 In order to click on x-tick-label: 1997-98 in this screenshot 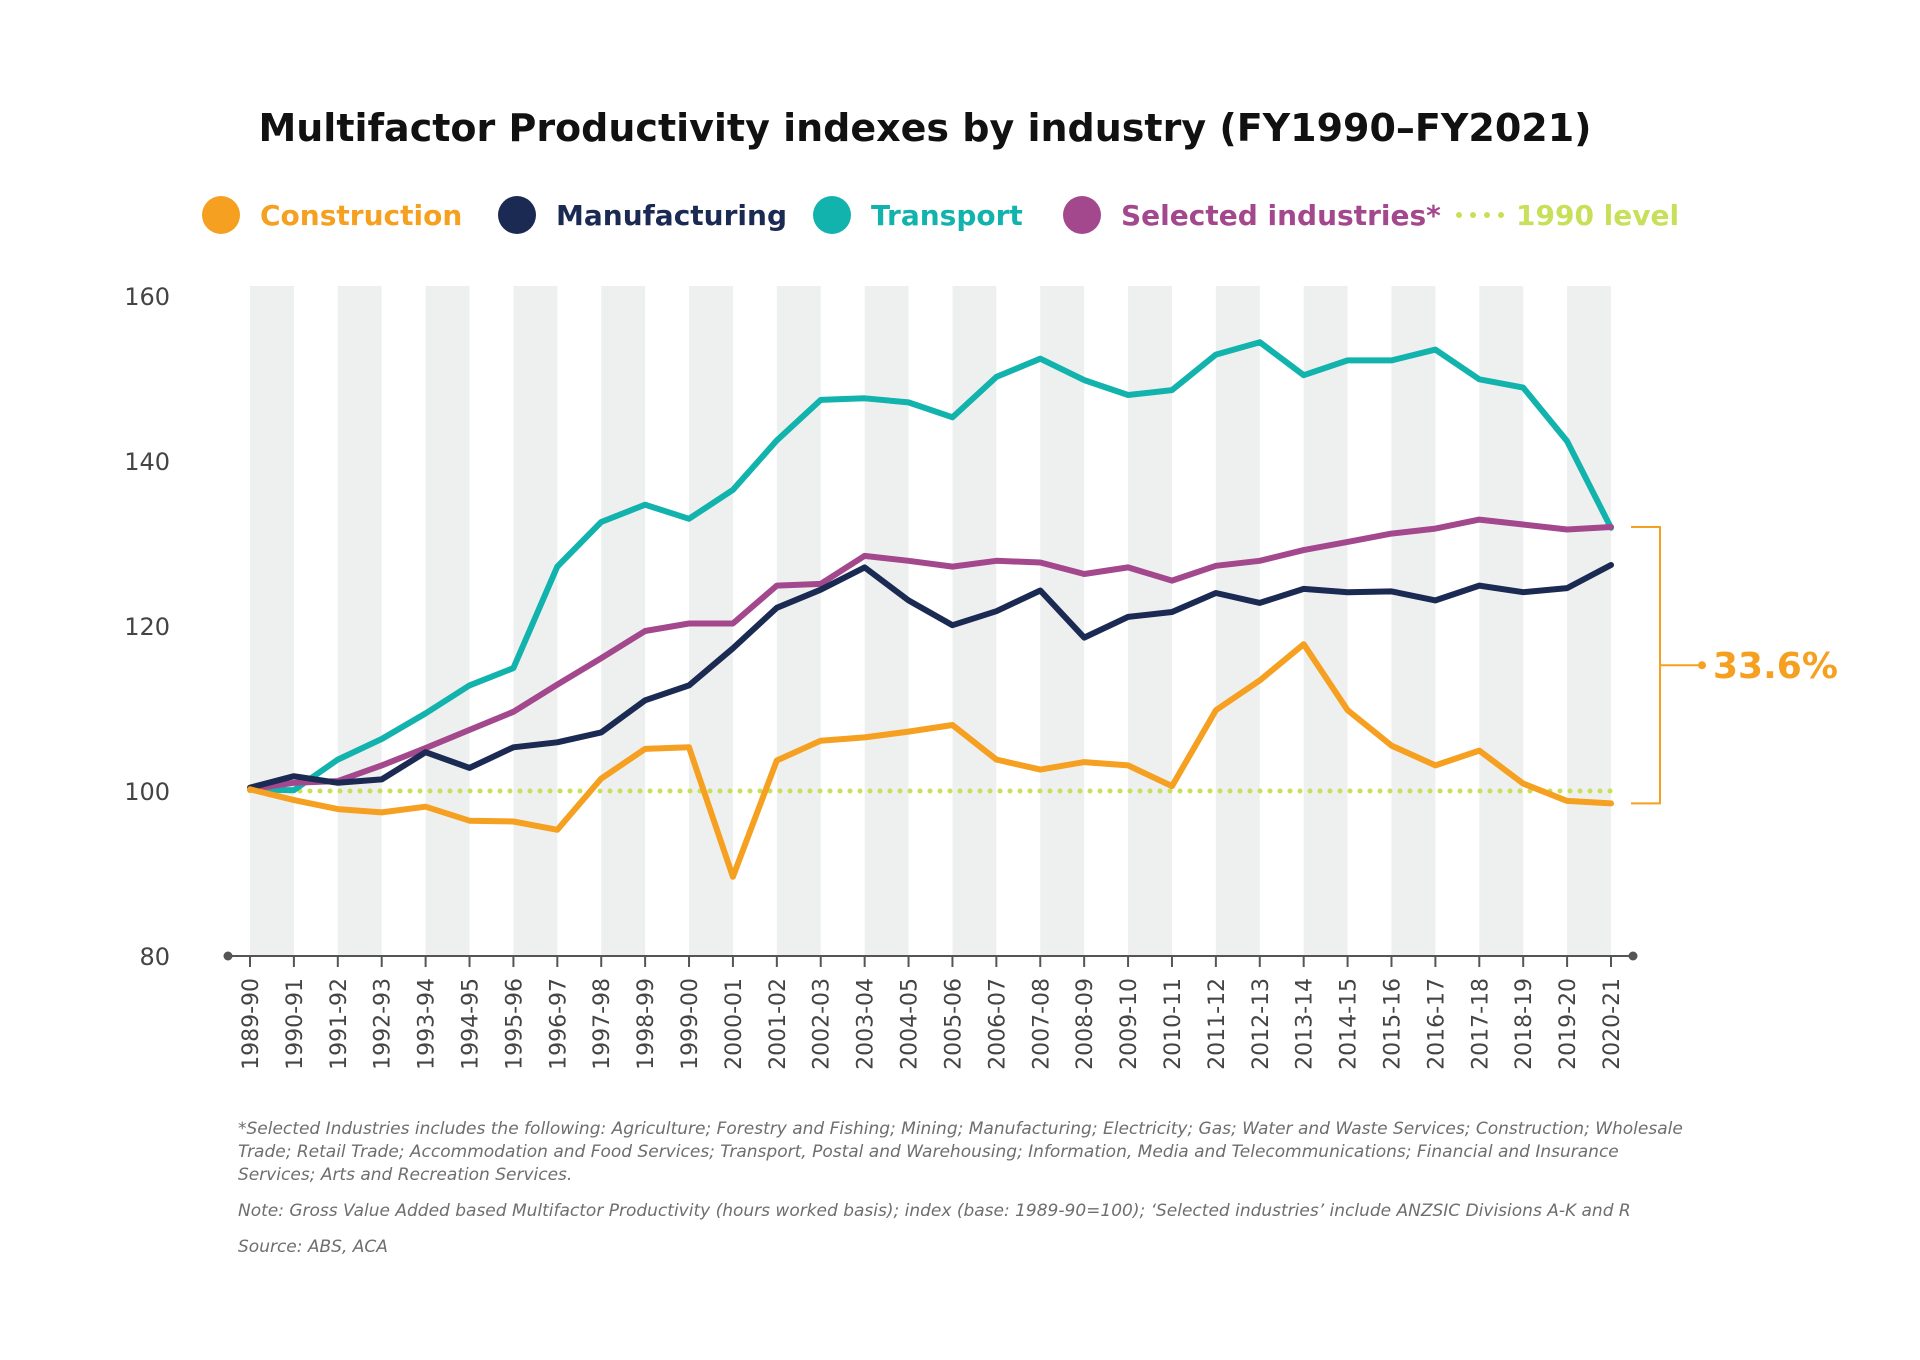, I will do `click(602, 1024)`.